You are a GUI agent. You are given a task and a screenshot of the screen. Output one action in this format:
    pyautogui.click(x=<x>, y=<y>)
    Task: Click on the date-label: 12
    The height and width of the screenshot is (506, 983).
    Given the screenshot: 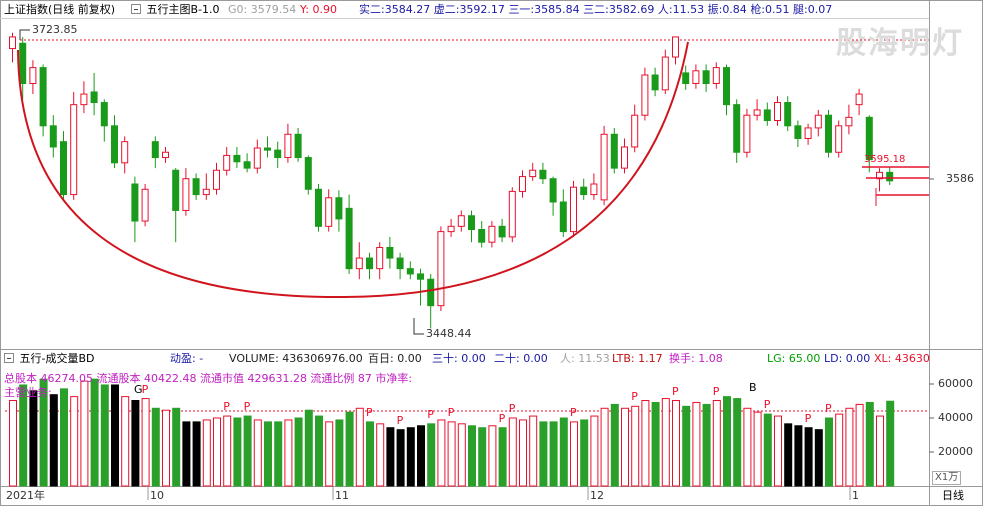 What is the action you would take?
    pyautogui.click(x=597, y=495)
    